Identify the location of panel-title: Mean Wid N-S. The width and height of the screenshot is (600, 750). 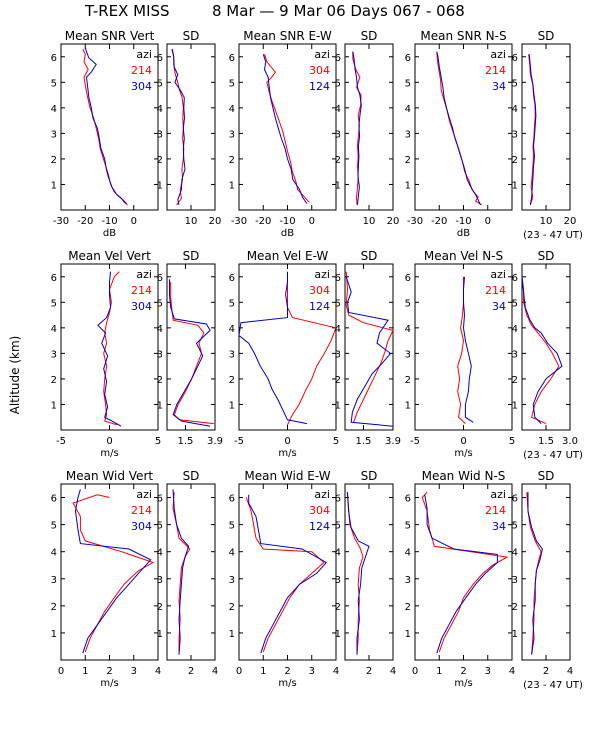
(464, 476).